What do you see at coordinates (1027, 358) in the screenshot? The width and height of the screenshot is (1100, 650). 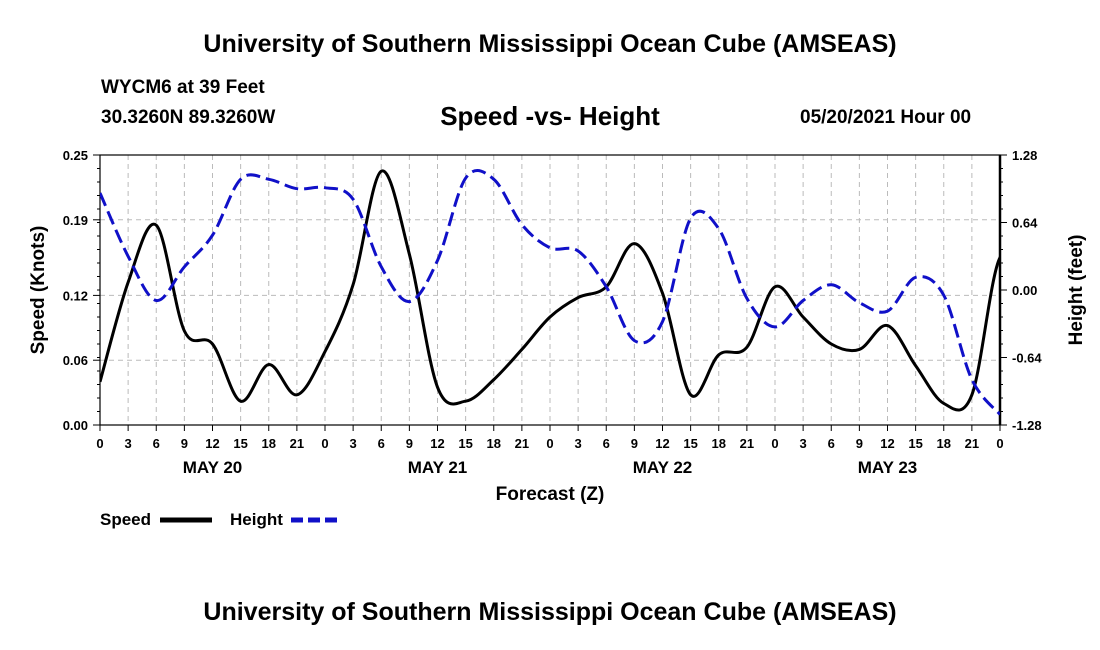 I see `y2-tick-label: -0.64` at bounding box center [1027, 358].